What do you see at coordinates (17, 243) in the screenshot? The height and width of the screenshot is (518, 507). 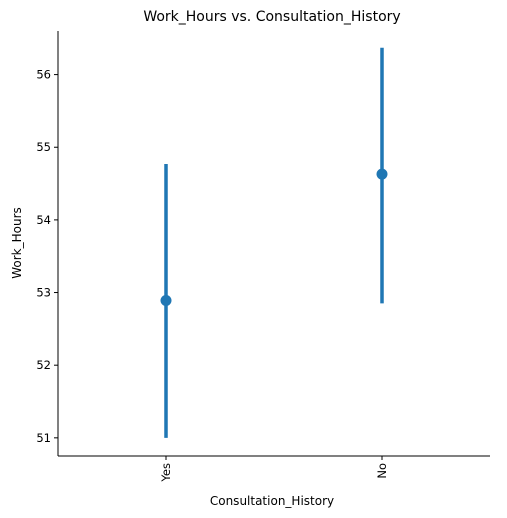 I see `y-axis-label: Work_Hours` at bounding box center [17, 243].